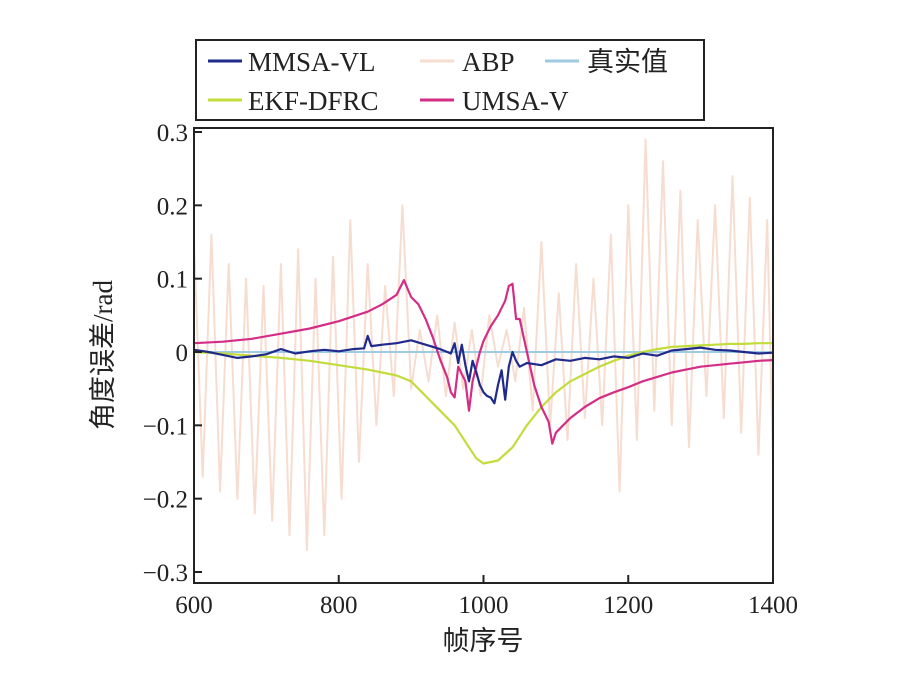 The height and width of the screenshot is (696, 906). What do you see at coordinates (627, 62) in the screenshot?
I see `legend-label-true-value: 真实值` at bounding box center [627, 62].